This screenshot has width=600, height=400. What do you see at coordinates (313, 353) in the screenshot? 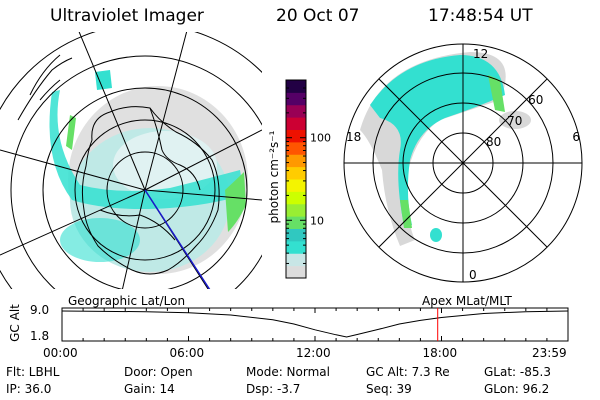
I see `timeline-xtick-label: 12:00` at bounding box center [313, 353].